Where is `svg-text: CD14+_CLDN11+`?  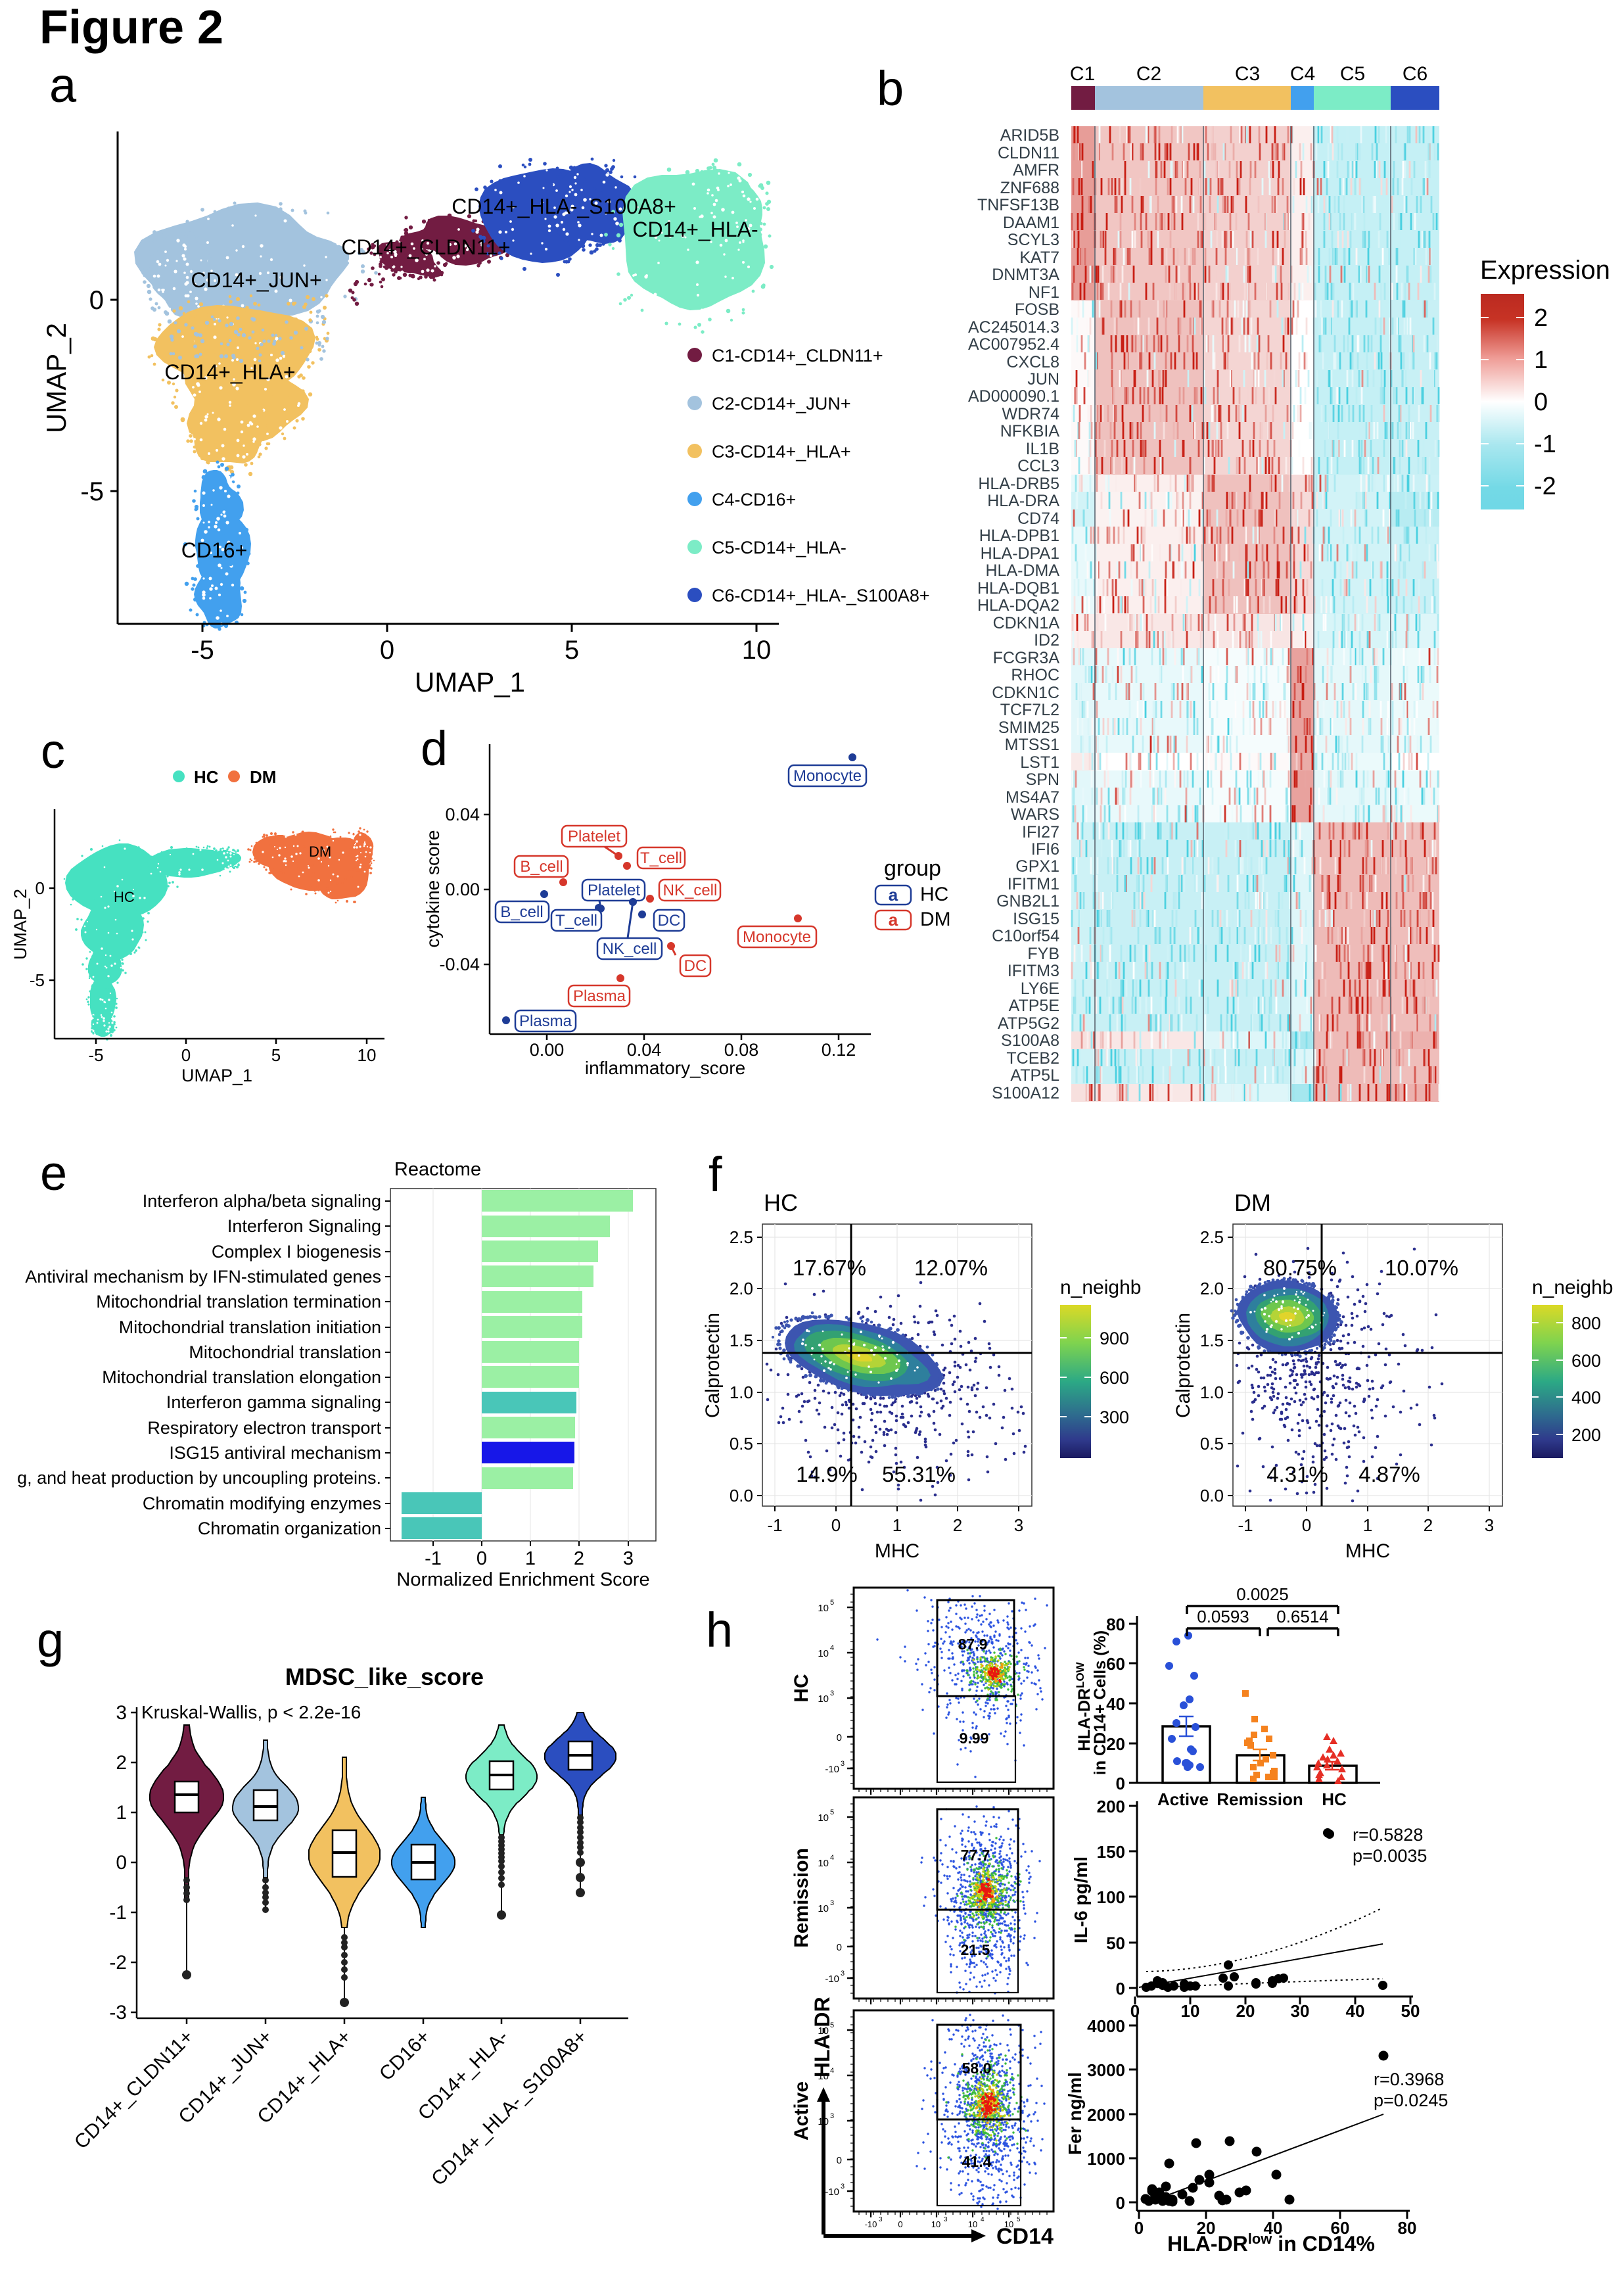
svg-text: CD14+_CLDN11+ is located at coordinates (426, 247).